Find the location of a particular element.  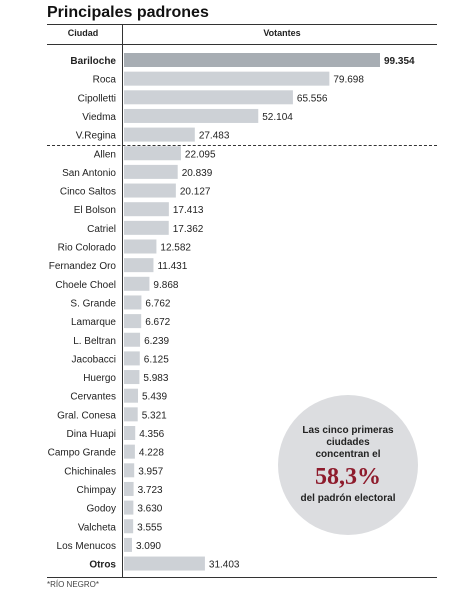

value-label-s-grande: 6.762 is located at coordinates (157, 303).